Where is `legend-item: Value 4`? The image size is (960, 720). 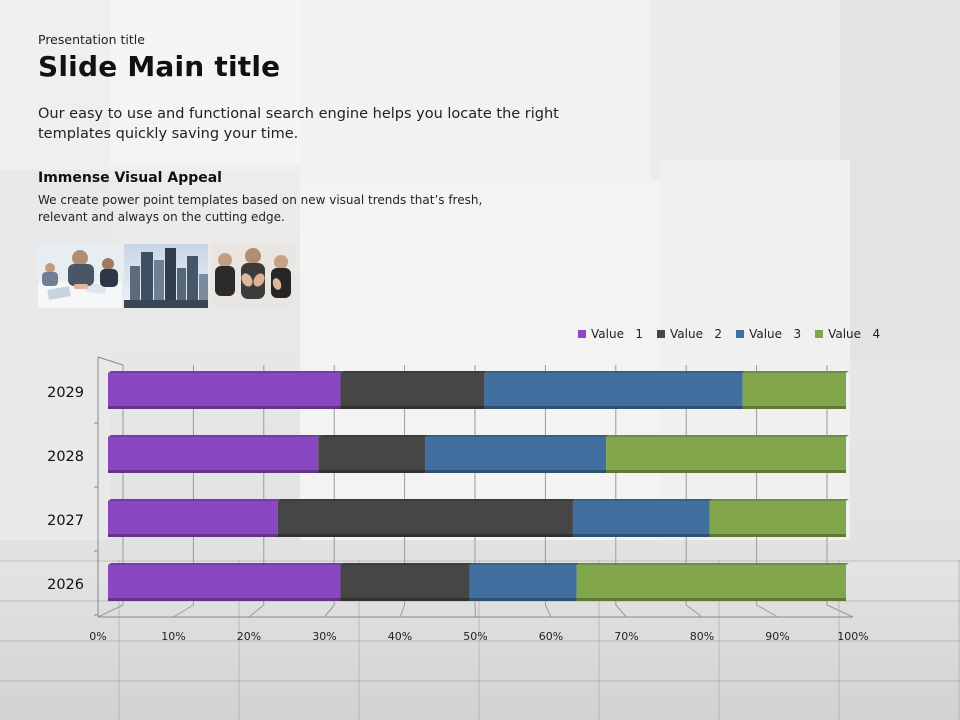
legend-item: Value 4 is located at coordinates (847, 334).